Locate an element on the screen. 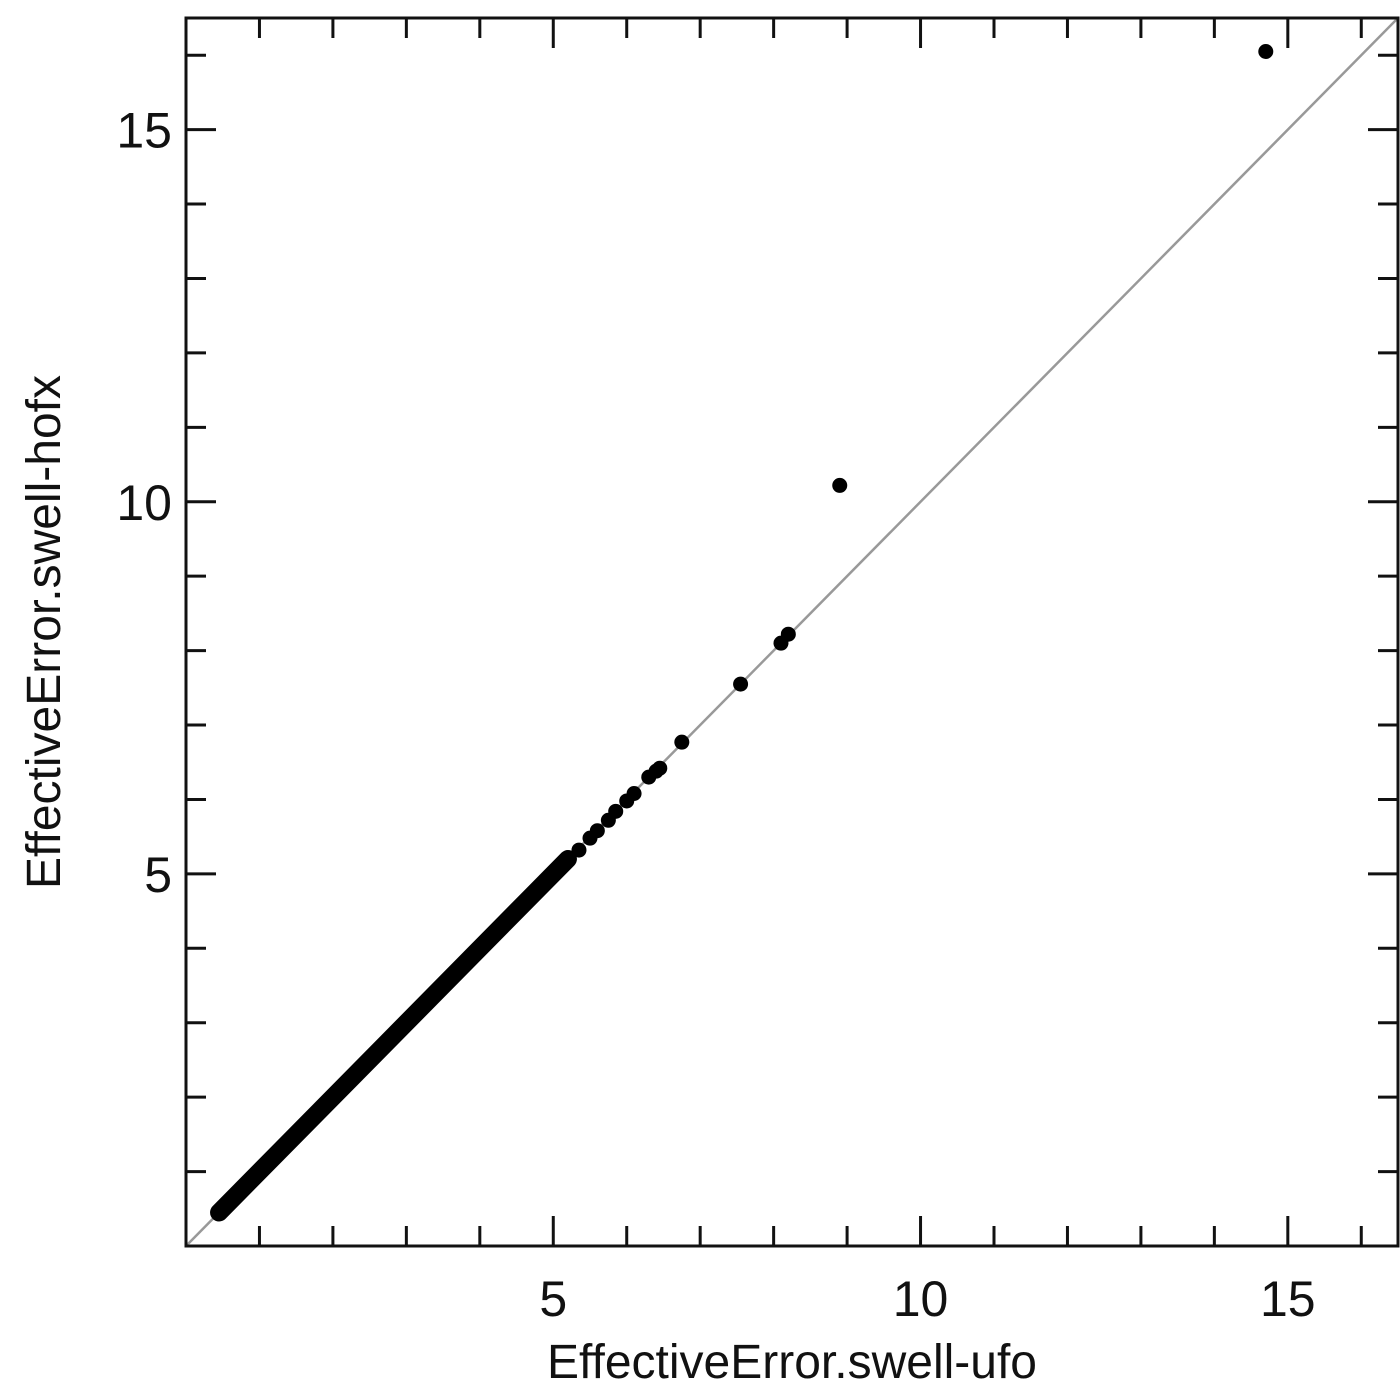 The image size is (1400, 1390). y-tick-label: 5 is located at coordinates (158, 875).